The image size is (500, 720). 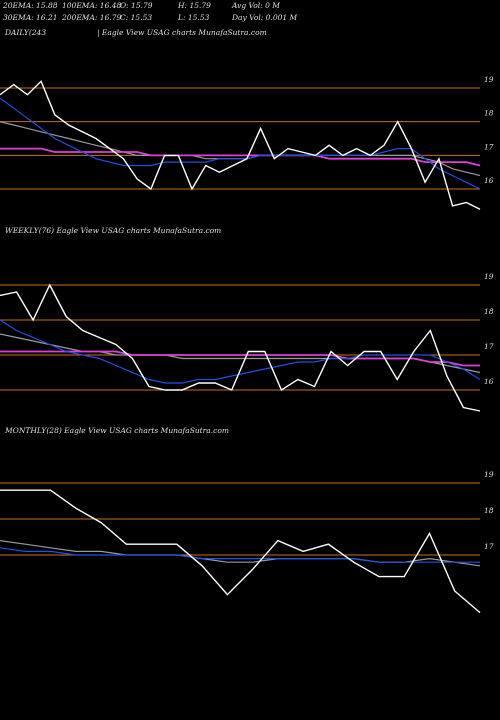 I want to click on stat-label: C: 15.53, so click(x=136, y=17).